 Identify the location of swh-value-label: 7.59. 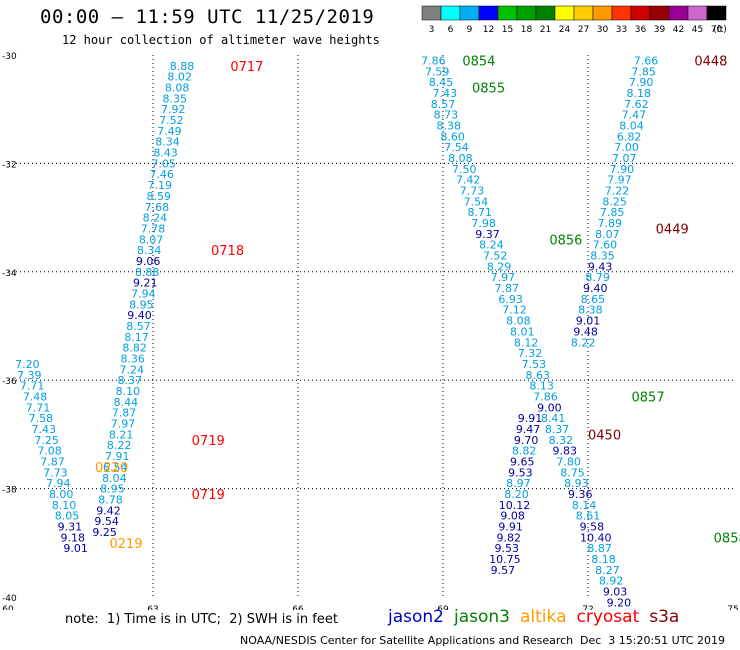
(437, 71).